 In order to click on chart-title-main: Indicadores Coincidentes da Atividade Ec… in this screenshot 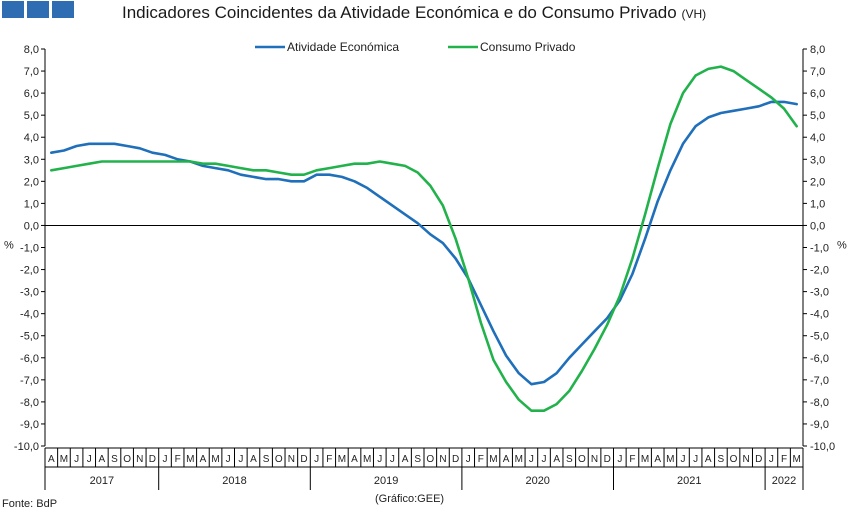, I will do `click(399, 12)`.